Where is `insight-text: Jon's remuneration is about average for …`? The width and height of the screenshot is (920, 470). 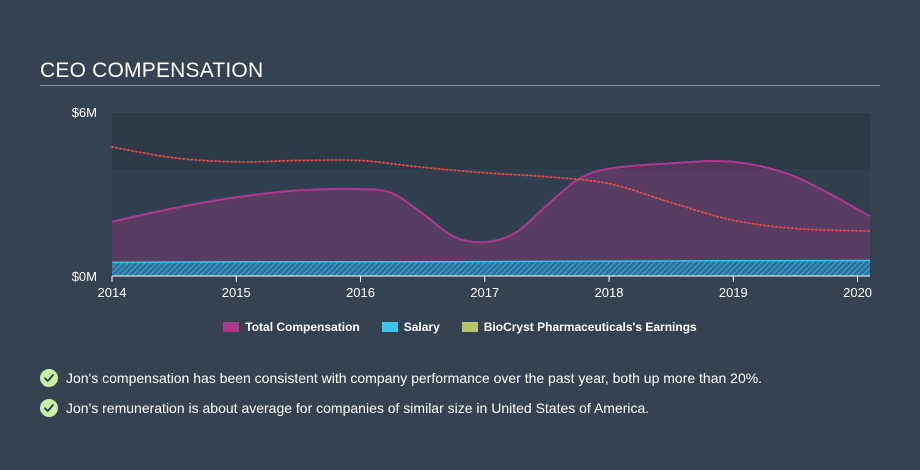
insight-text: Jon's remuneration is about average for … is located at coordinates (358, 408).